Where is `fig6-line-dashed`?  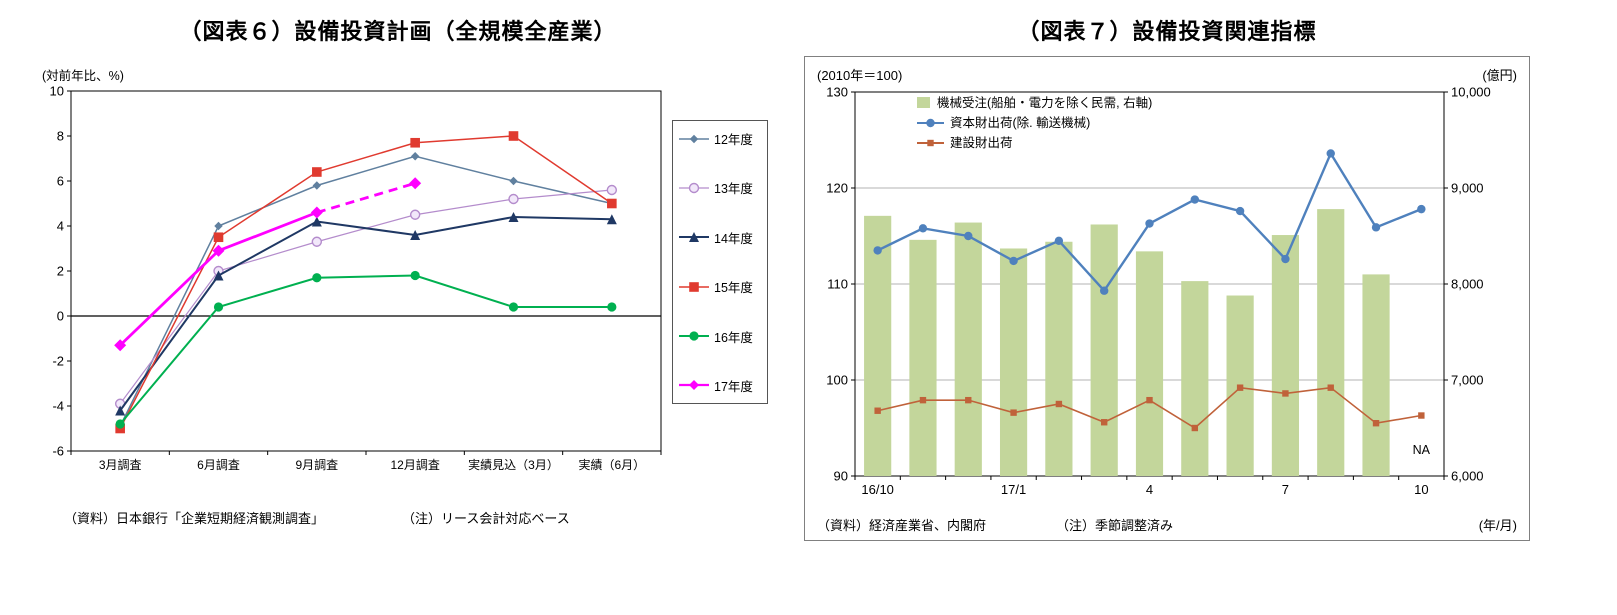 fig6-line-dashed is located at coordinates (366, 197).